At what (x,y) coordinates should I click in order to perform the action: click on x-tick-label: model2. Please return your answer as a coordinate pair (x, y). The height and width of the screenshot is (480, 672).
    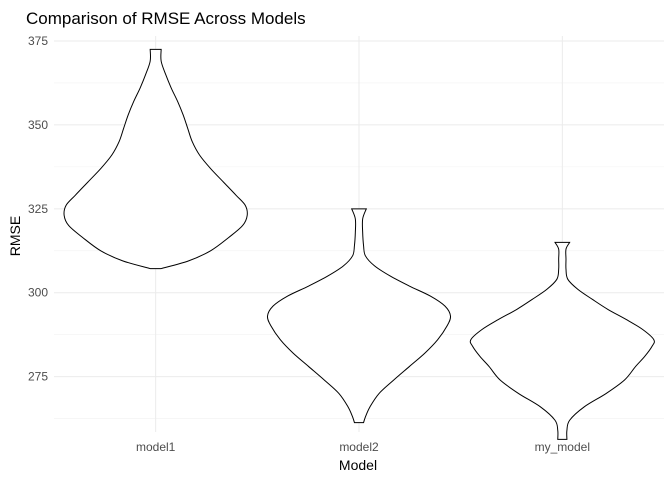
    Looking at the image, I should click on (359, 447).